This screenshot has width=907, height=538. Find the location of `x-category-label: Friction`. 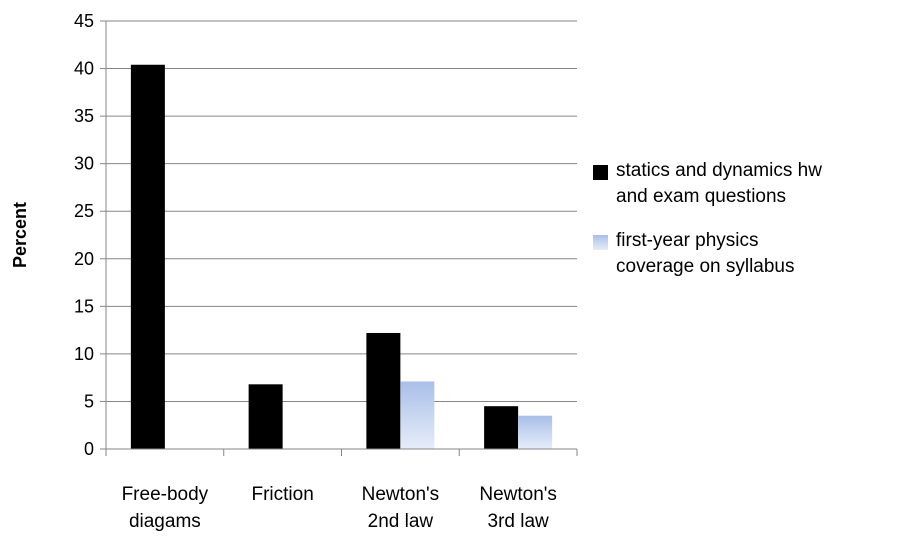

x-category-label: Friction is located at coordinates (282, 494).